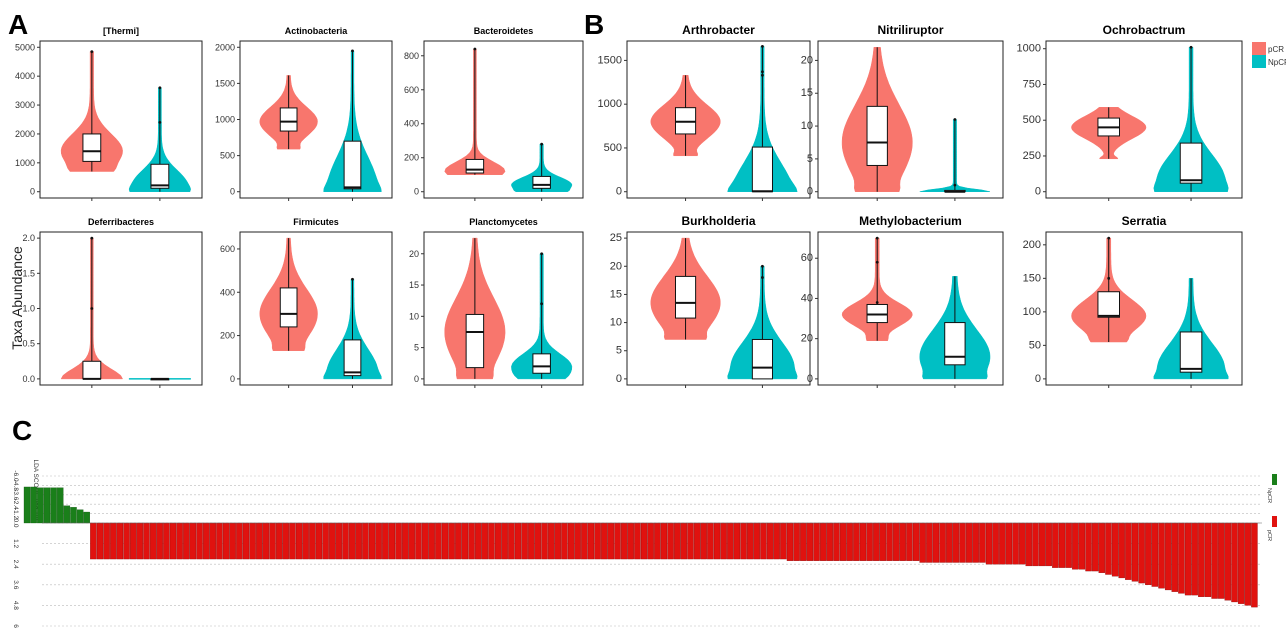 This screenshot has width=1286, height=633. Describe the element at coordinates (112, 302) in the screenshot. I see `violin-panel: Deferribacteres 0.0 0.5 1.0 1.5 2.0` at that location.